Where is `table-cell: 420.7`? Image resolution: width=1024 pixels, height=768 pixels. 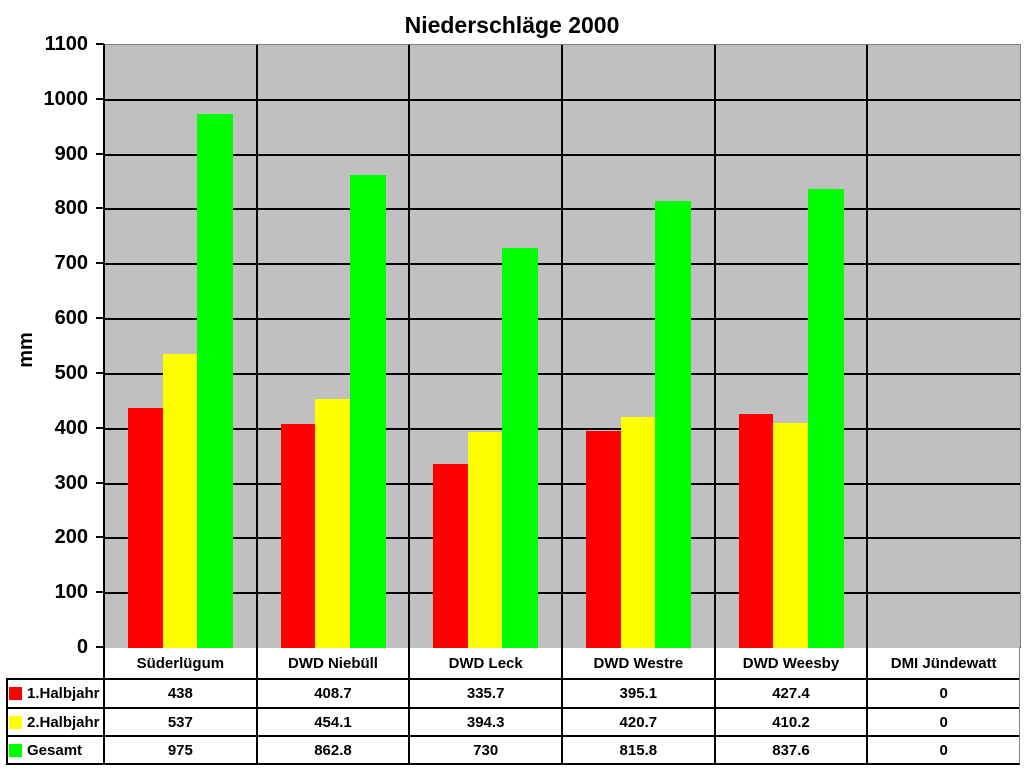 table-cell: 420.7 is located at coordinates (638, 722).